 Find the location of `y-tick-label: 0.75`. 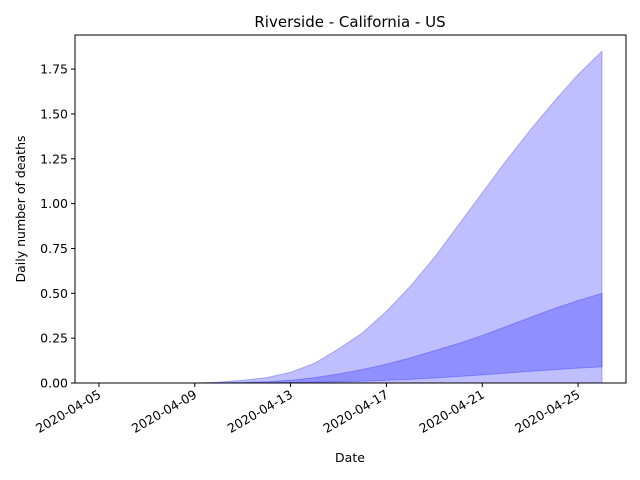

y-tick-label: 0.75 is located at coordinates (54, 248).